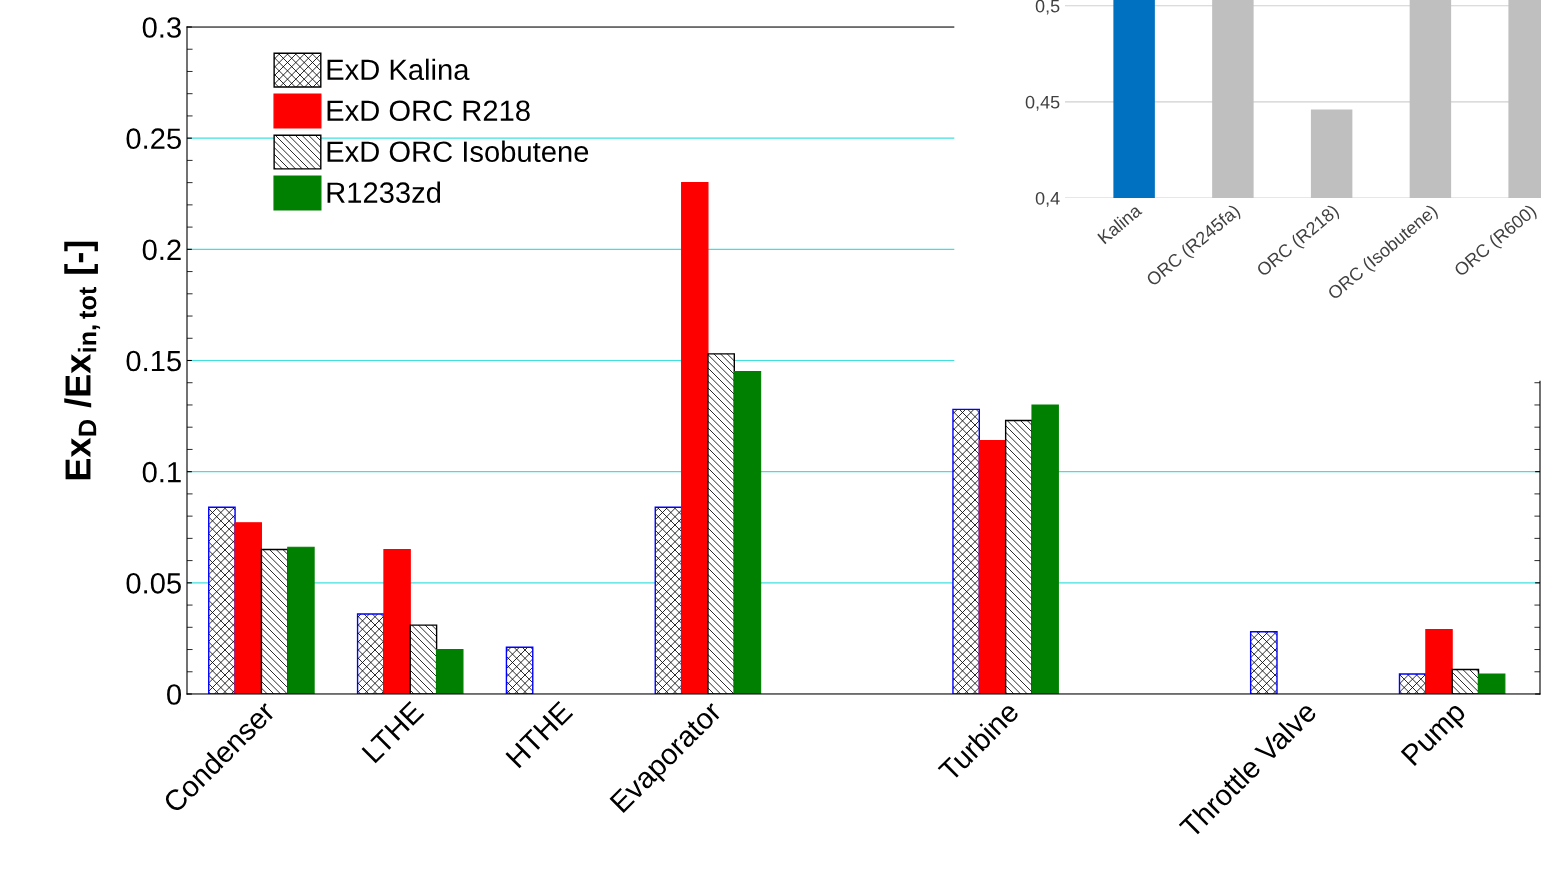 The image size is (1541, 875). I want to click on y-tick-label: 0.3, so click(161, 27).